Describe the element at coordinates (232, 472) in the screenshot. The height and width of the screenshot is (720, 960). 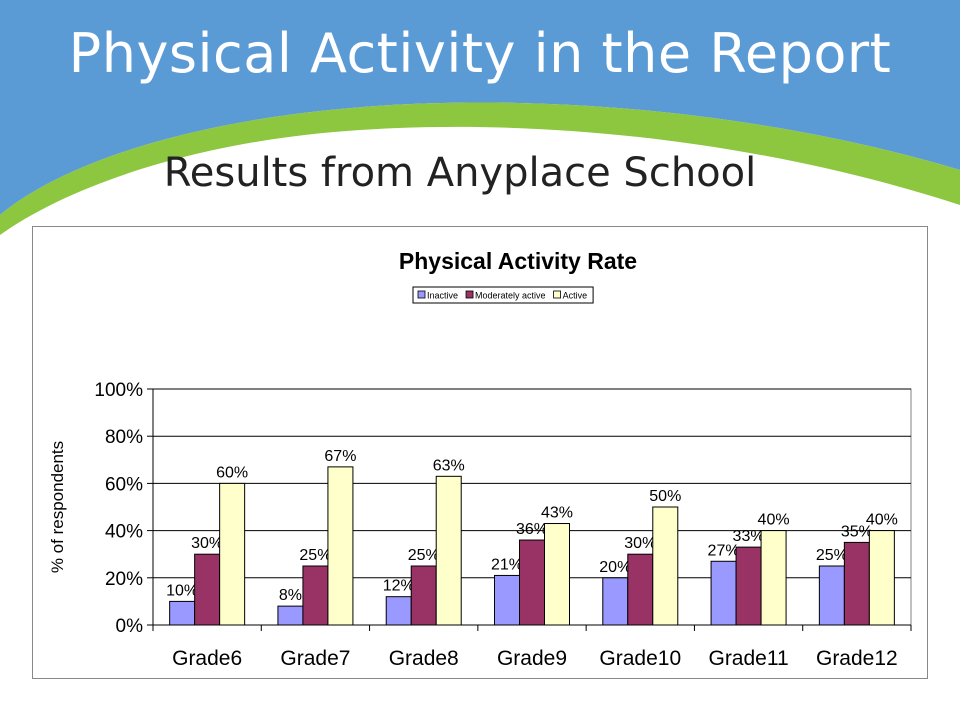
I see `data-label: 60%` at that location.